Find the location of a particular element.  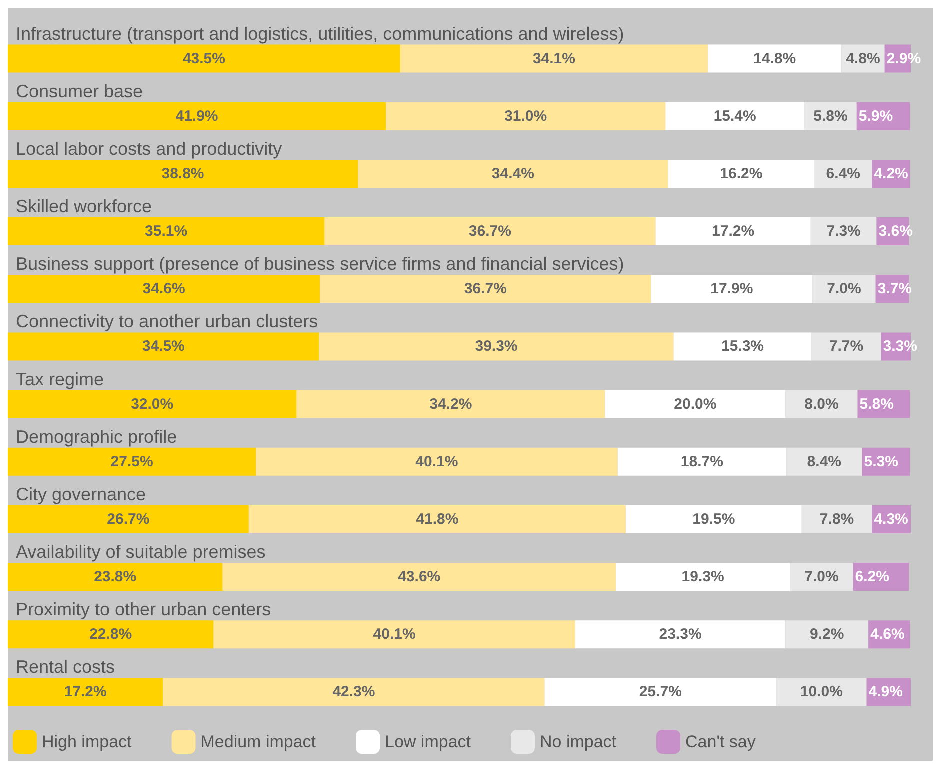

data-label: 23.8% is located at coordinates (115, 577).